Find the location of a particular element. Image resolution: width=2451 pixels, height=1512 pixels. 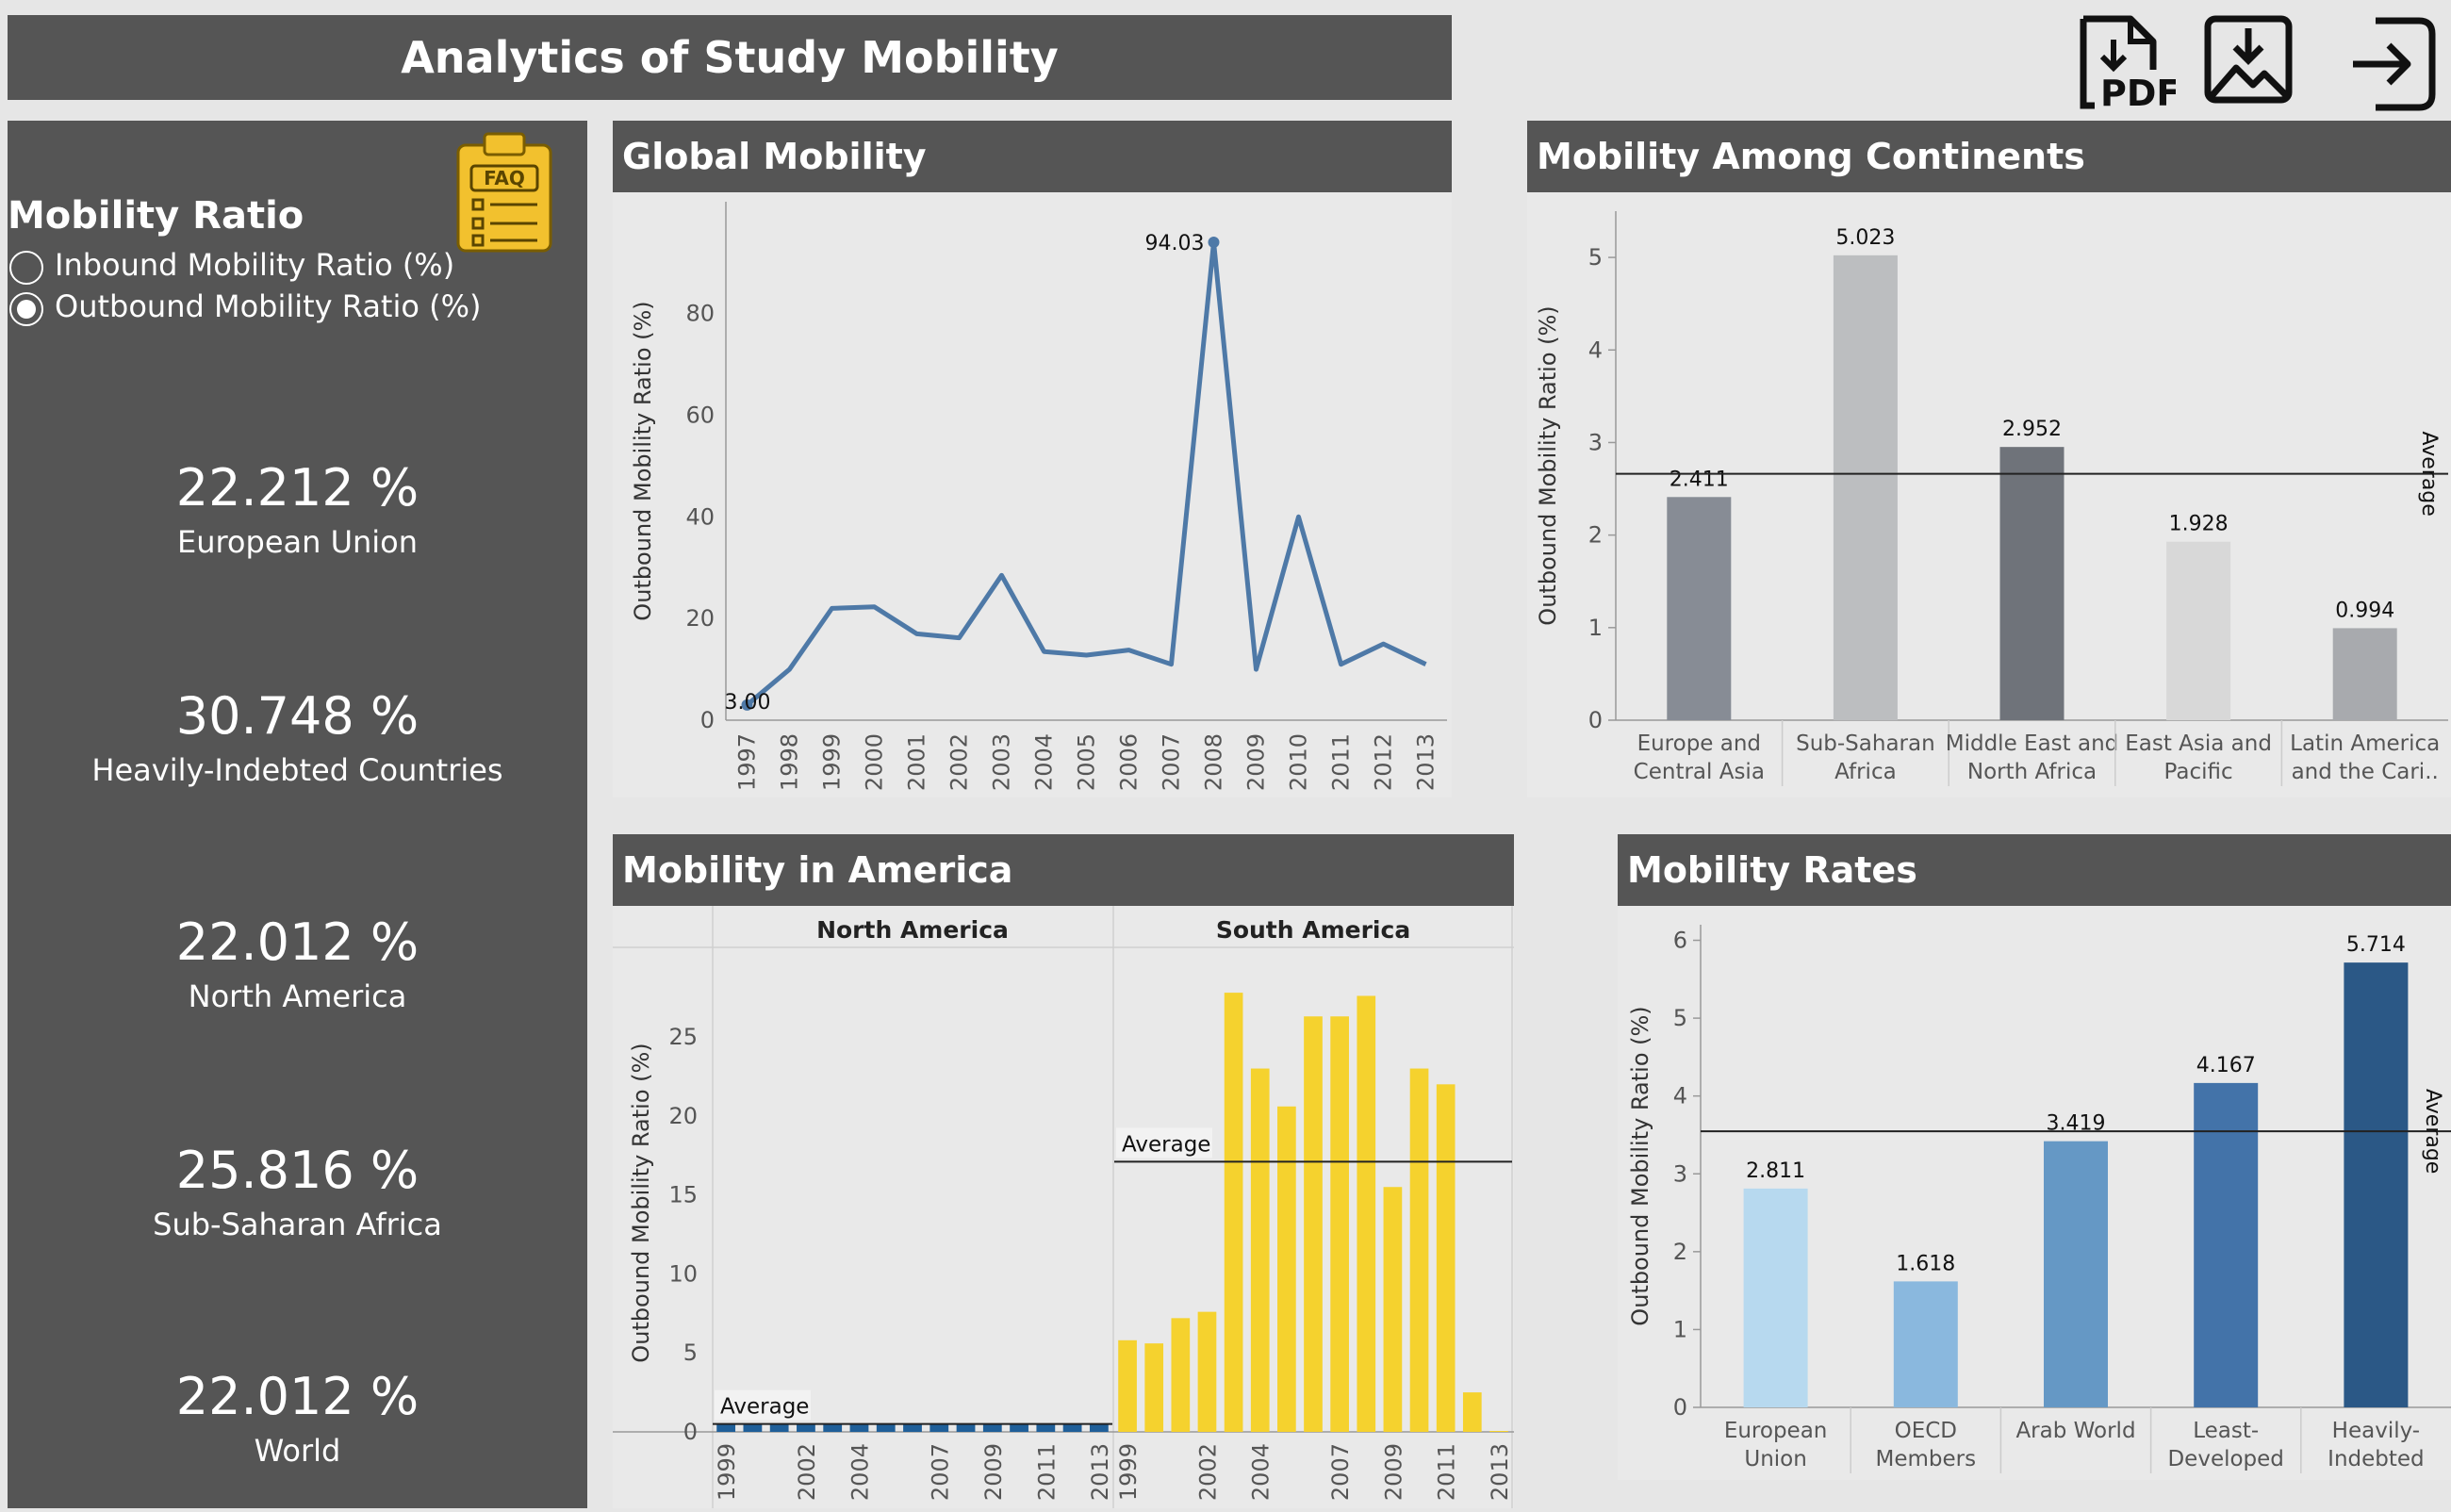

x-tick-label: 2003 is located at coordinates (1002, 762).